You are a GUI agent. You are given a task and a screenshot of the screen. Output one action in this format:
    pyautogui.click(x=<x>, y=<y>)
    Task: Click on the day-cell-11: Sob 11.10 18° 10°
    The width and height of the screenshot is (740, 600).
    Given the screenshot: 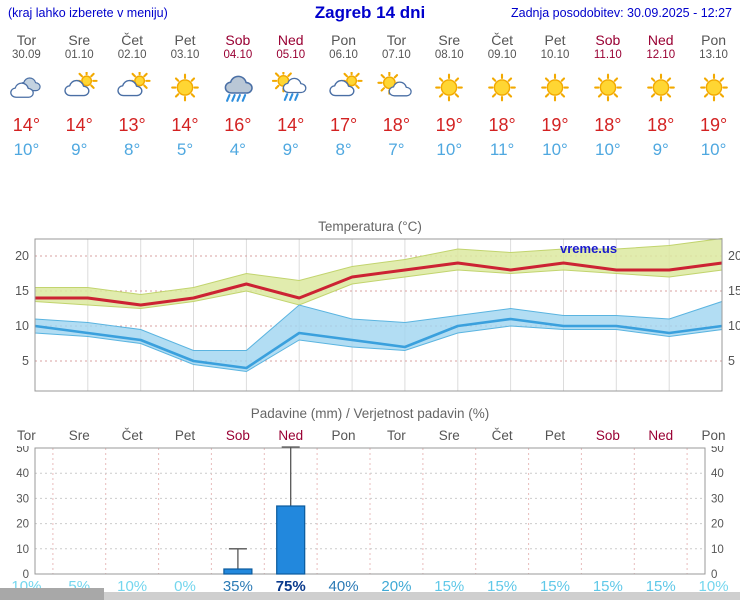 What is the action you would take?
    pyautogui.click(x=607, y=96)
    